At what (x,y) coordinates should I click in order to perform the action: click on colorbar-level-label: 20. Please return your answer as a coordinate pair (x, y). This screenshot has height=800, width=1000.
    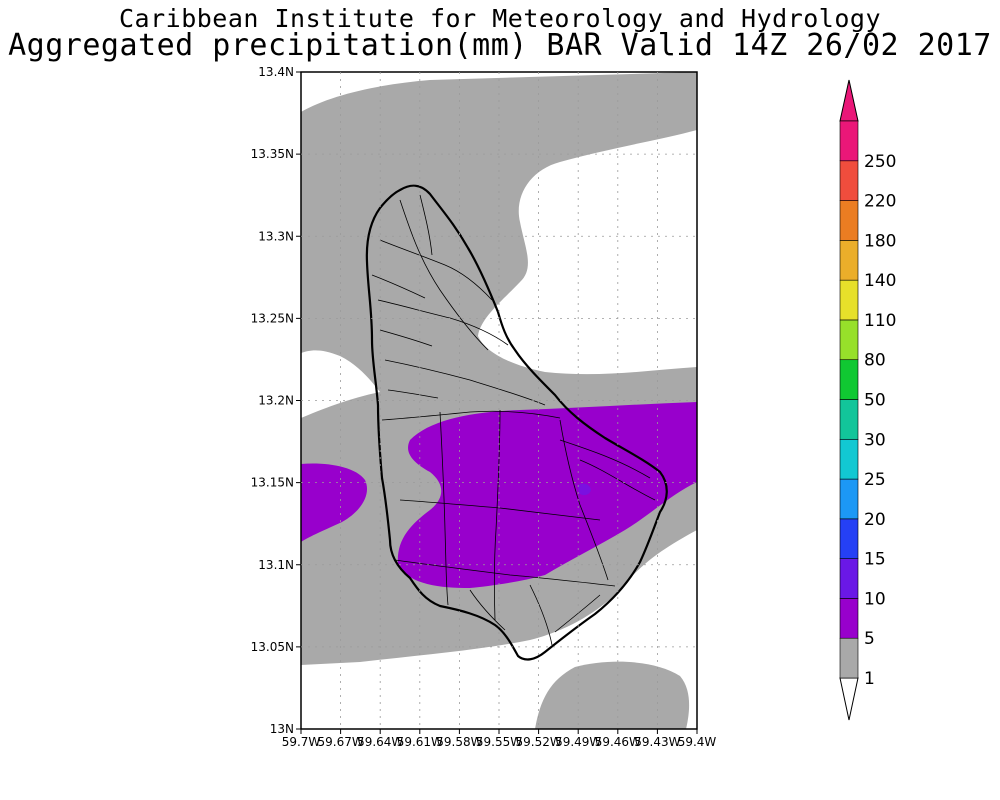
    Looking at the image, I should click on (875, 520).